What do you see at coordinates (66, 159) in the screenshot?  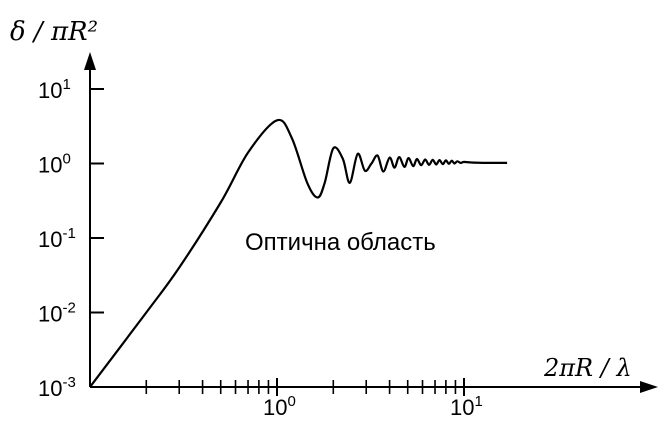 I see `y-tick-label-exponent: 0` at bounding box center [66, 159].